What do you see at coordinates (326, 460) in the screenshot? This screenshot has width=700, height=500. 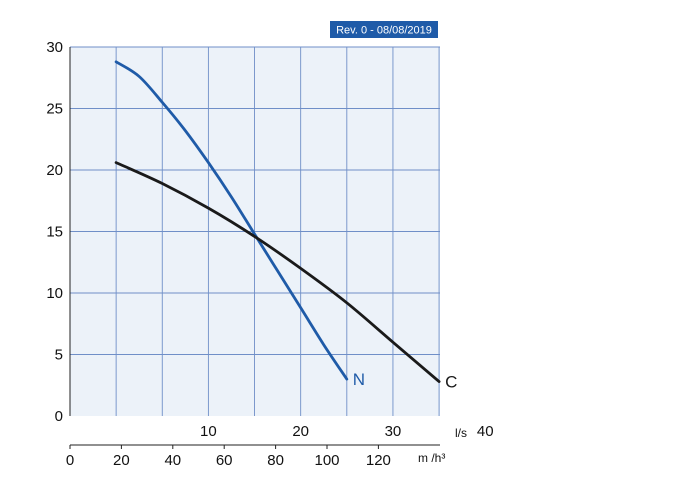 I see `secondary-x-tick-label: 100` at bounding box center [326, 460].